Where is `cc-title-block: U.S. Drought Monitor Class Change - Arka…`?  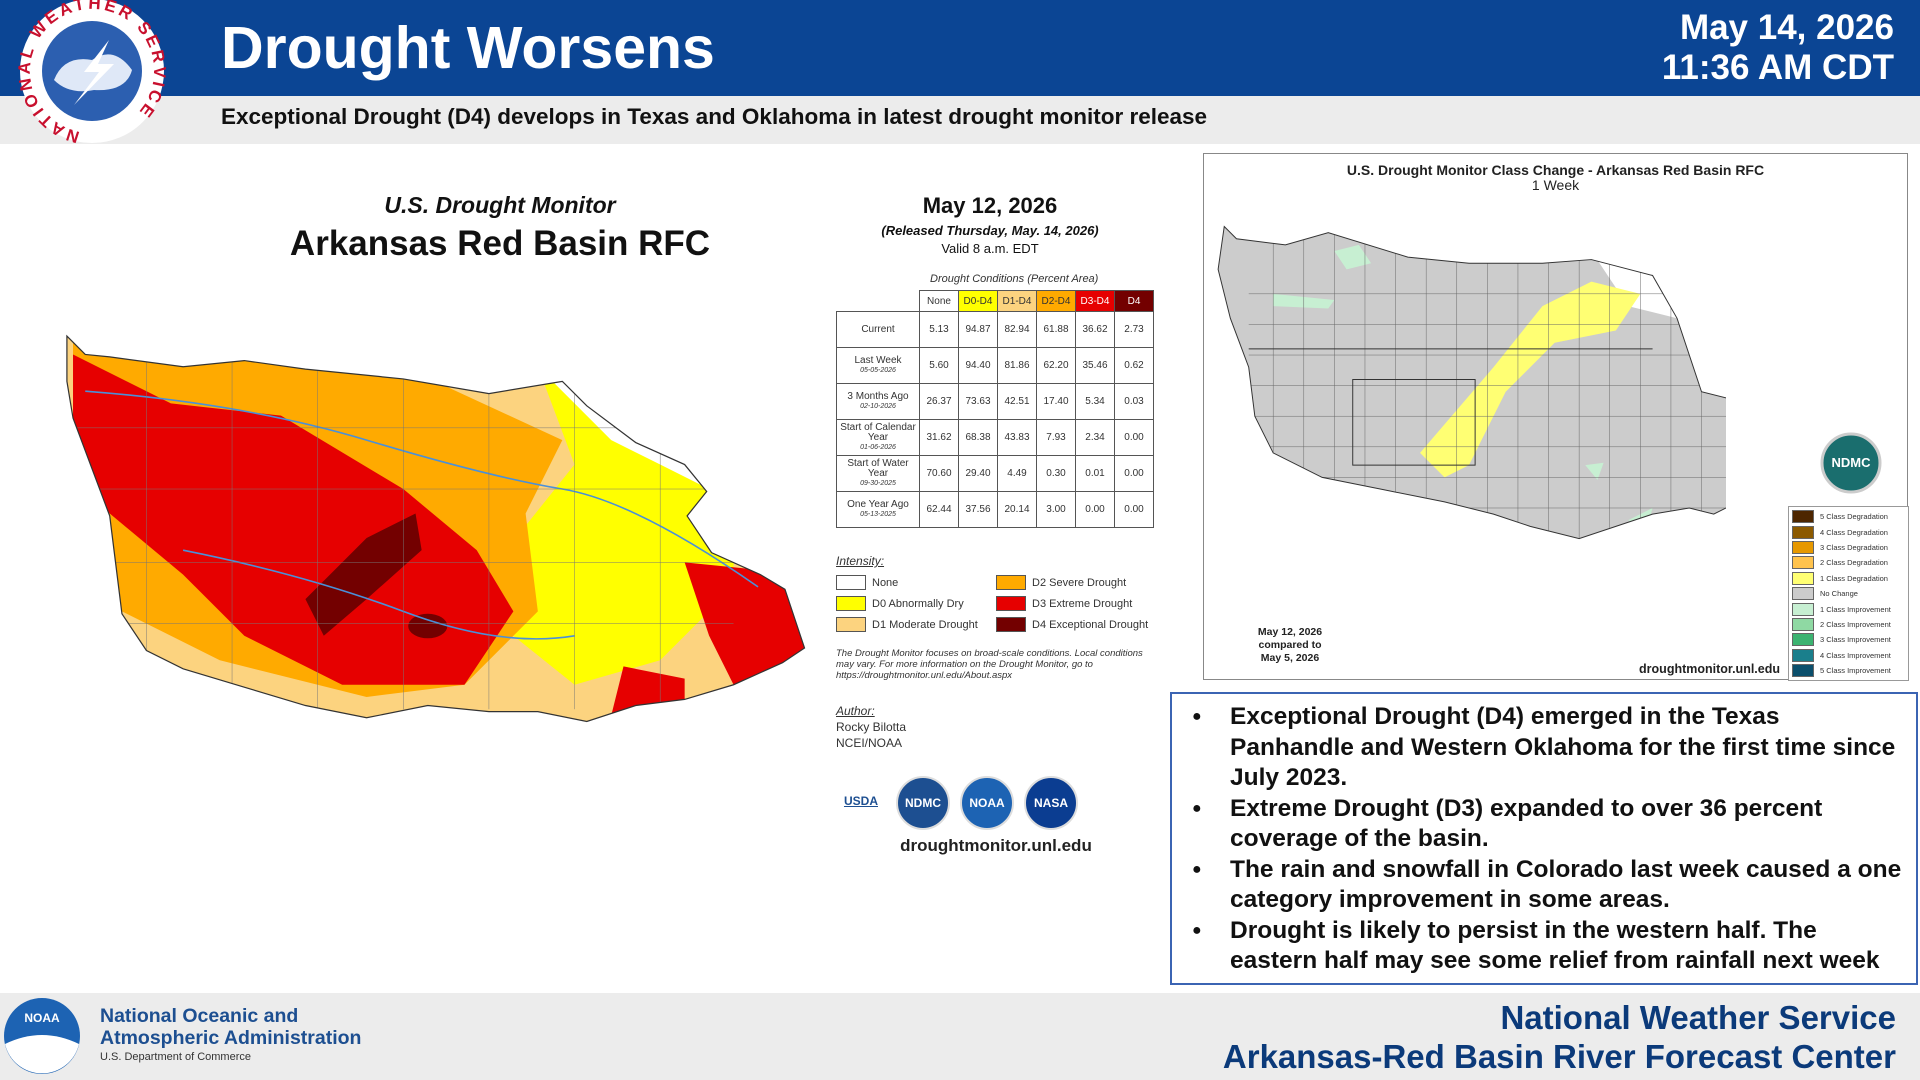
cc-title-block: U.S. Drought Monitor Class Change - Arka… is located at coordinates (1555, 178).